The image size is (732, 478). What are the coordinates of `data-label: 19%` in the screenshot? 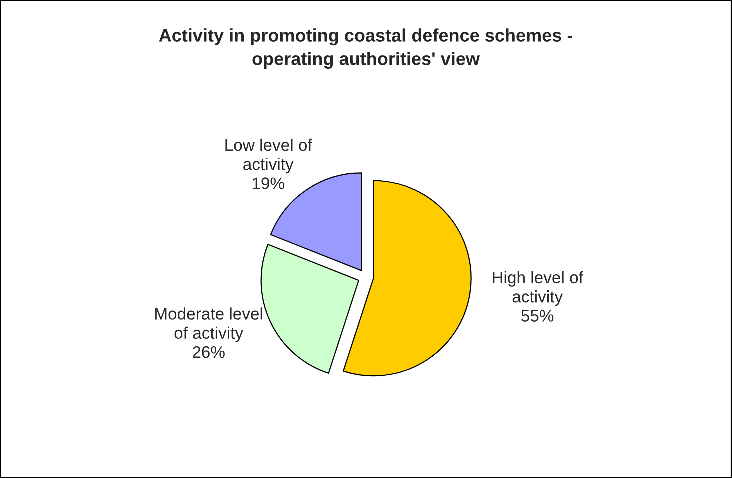 It's located at (268, 184).